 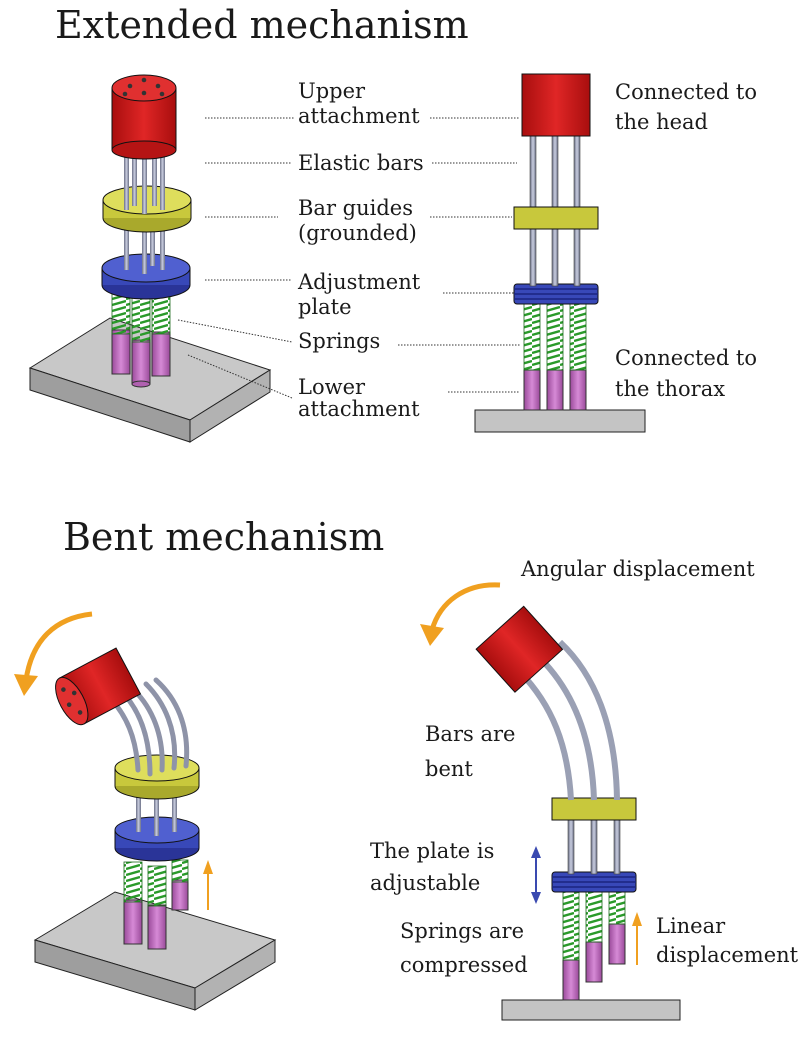 I want to click on side-springs, so click(x=555, y=336).